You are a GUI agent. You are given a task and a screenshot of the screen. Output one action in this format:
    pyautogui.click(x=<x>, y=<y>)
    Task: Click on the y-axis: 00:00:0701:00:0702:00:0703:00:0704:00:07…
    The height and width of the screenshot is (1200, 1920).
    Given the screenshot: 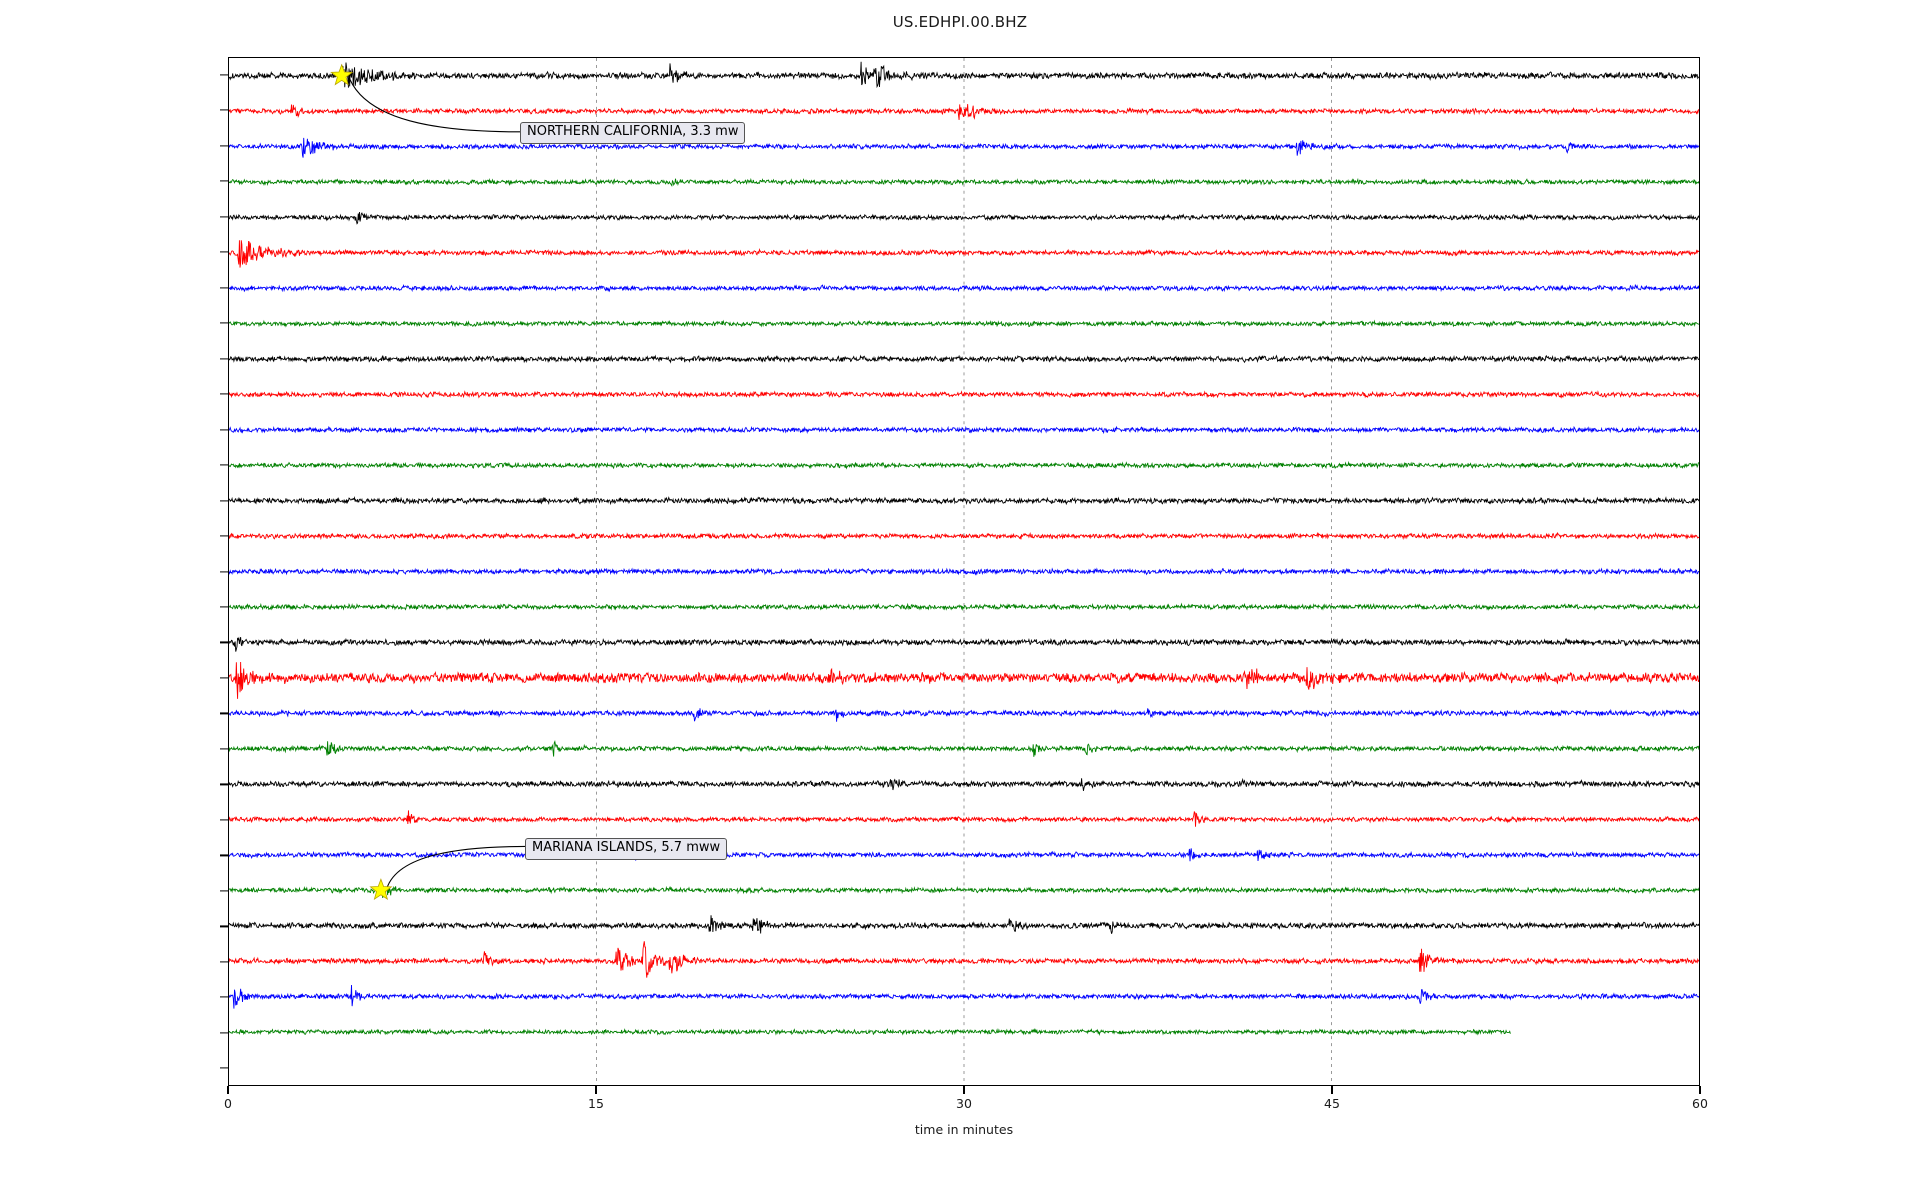 What is the action you would take?
    pyautogui.click(x=114, y=600)
    